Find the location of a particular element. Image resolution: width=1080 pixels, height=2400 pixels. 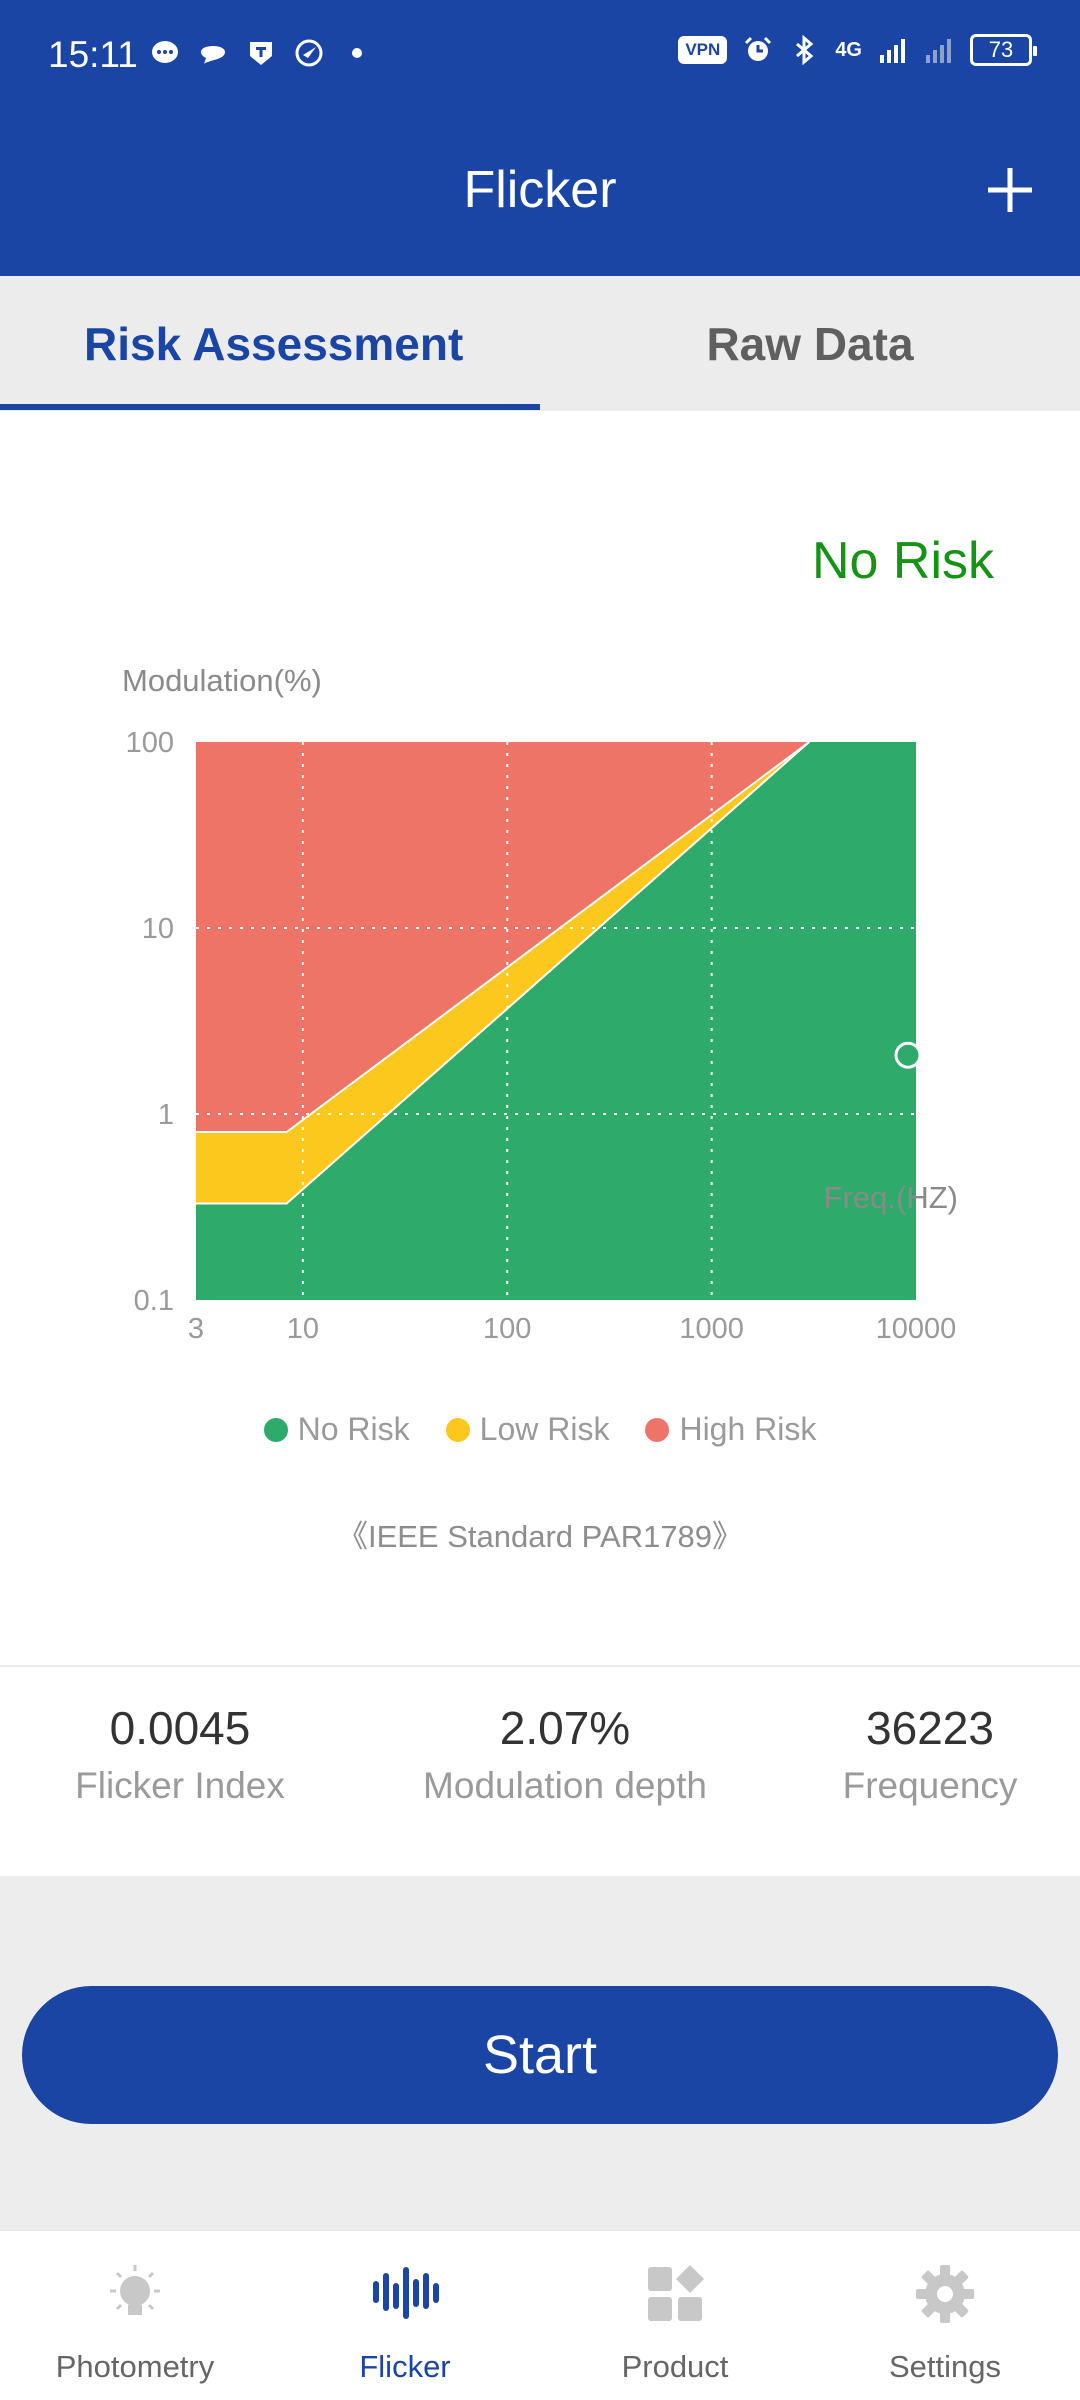

nav-label: Product is located at coordinates (675, 2366).